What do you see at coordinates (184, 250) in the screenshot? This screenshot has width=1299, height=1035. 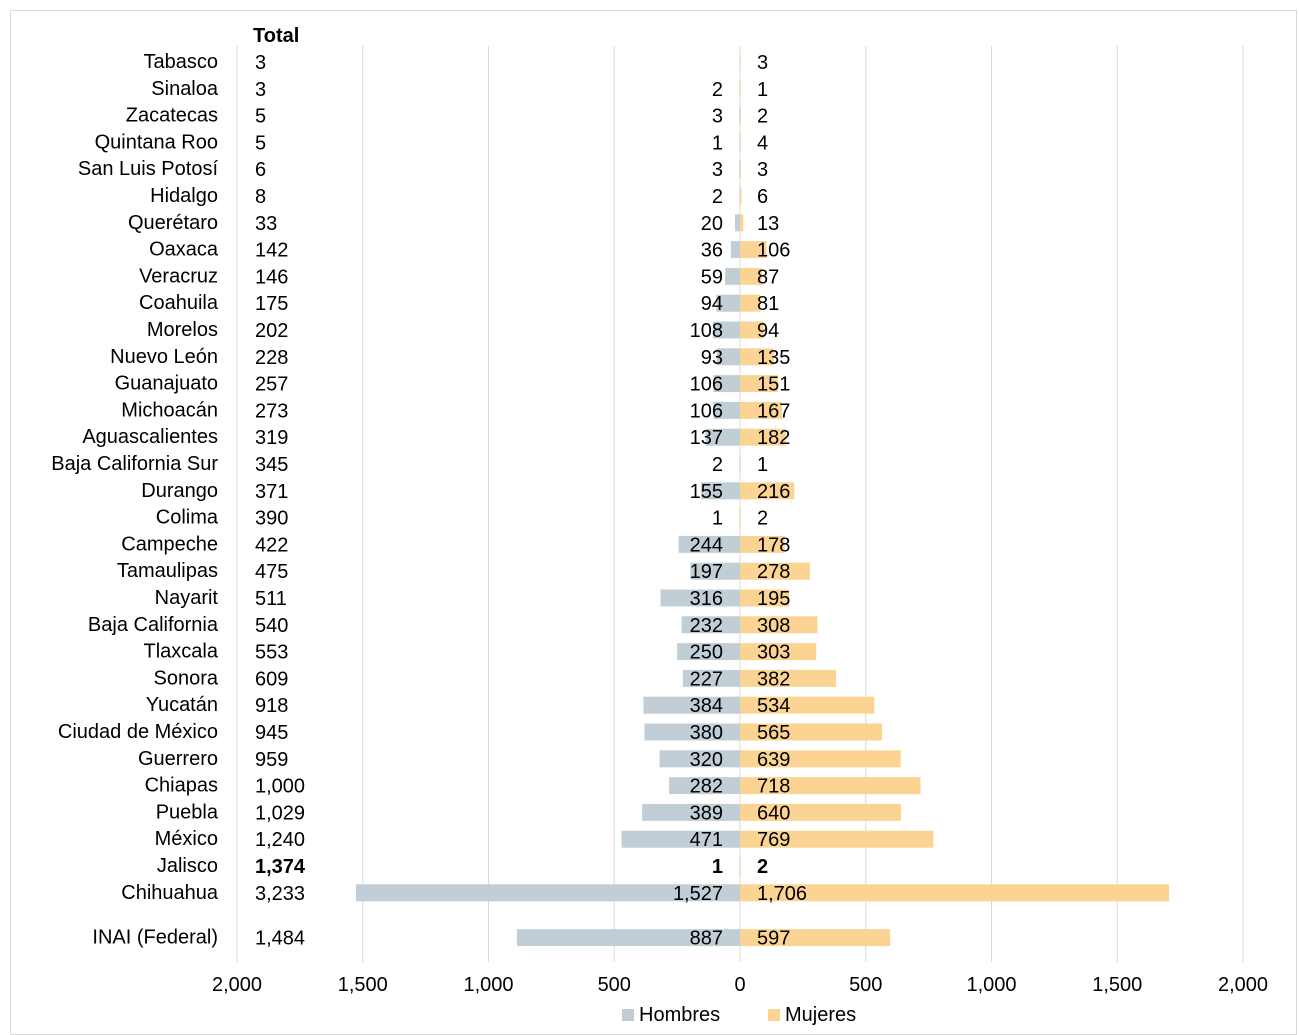 I see `category-label: Oaxaca` at bounding box center [184, 250].